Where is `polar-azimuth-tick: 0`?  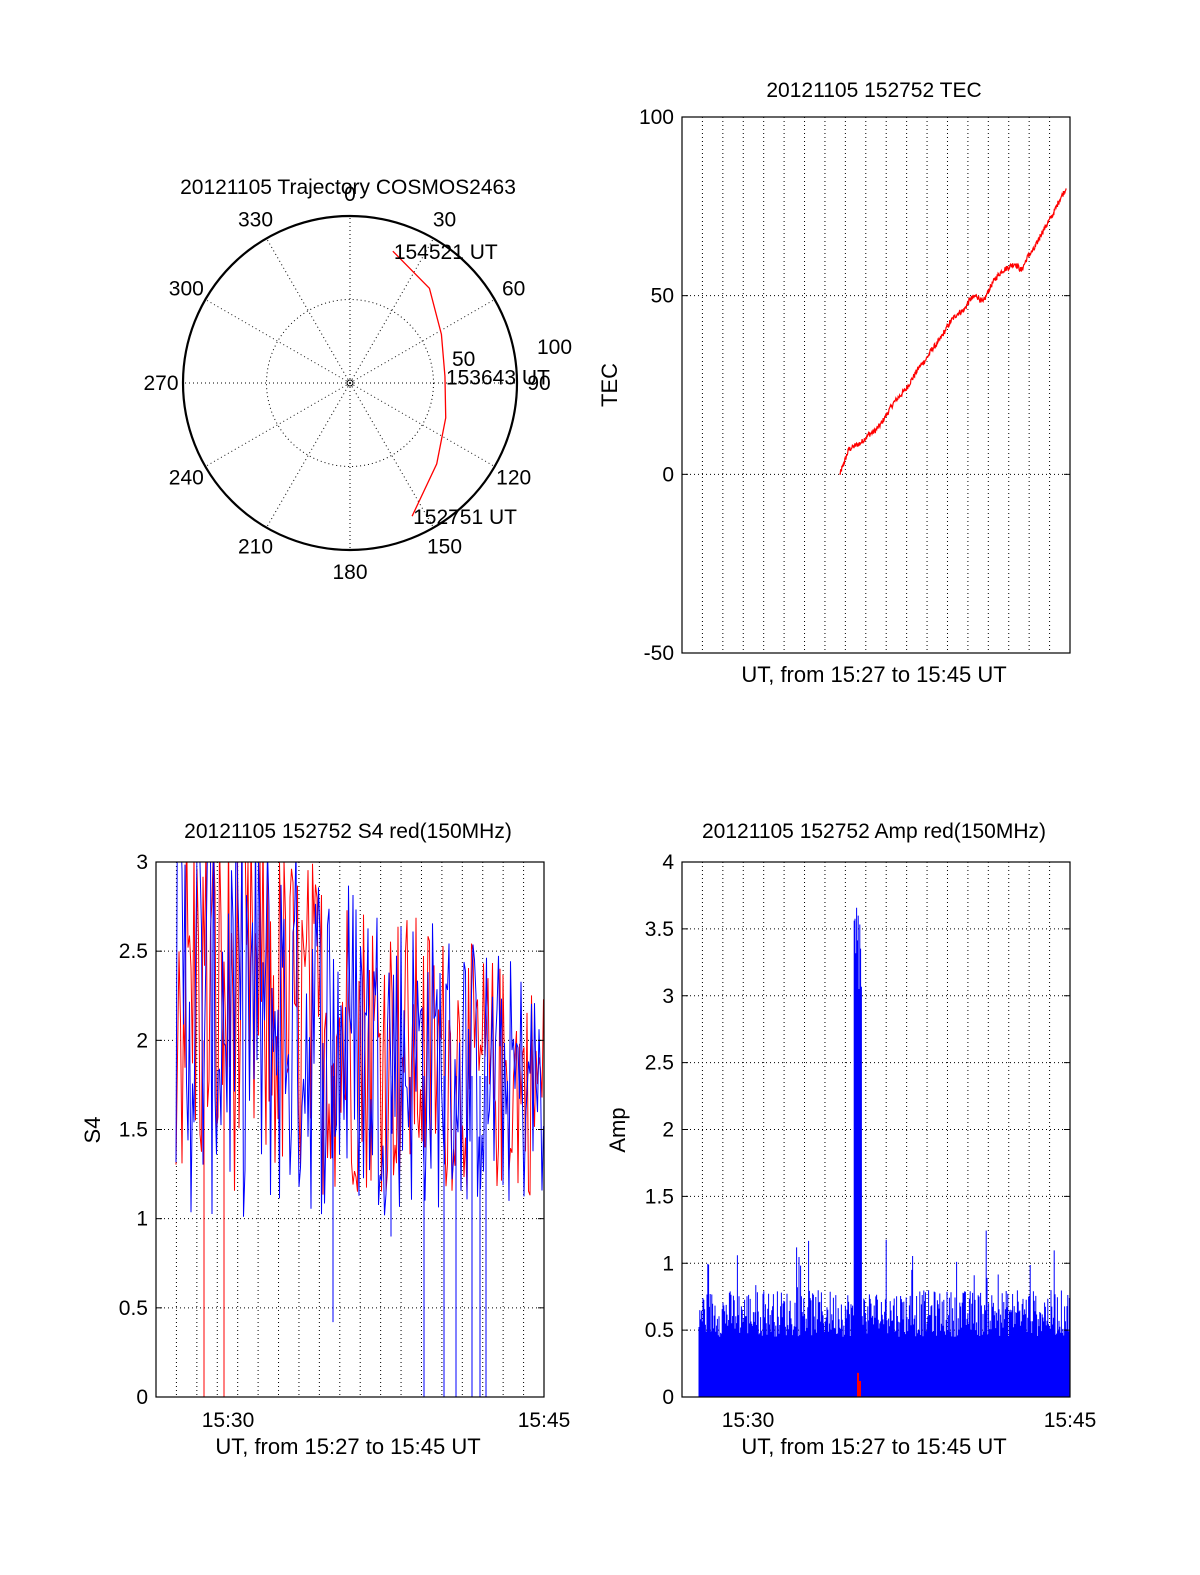 polar-azimuth-tick: 0 is located at coordinates (350, 194).